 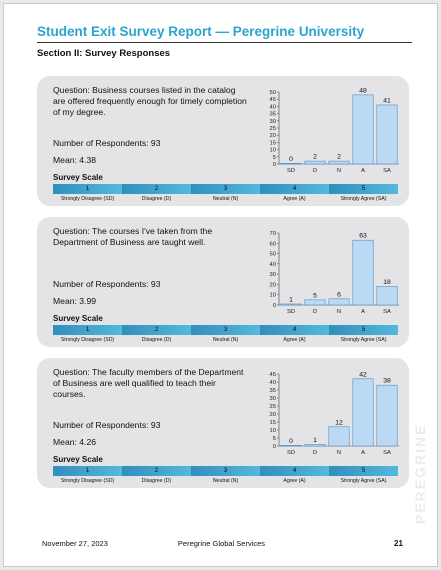 What do you see at coordinates (74, 301) in the screenshot?
I see `mean-value: Mean: 3.99` at bounding box center [74, 301].